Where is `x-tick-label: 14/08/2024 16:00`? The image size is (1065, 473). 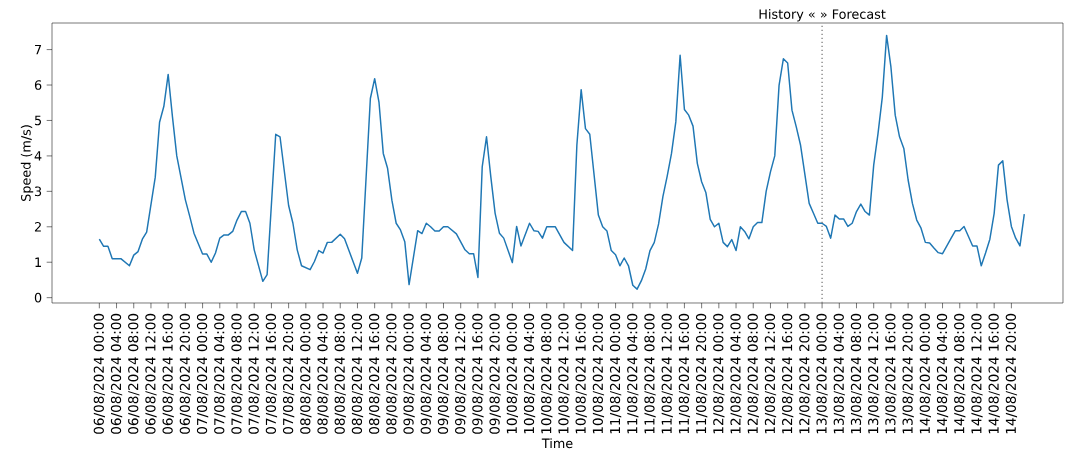
x-tick-label: 14/08/2024 16:00 is located at coordinates (994, 373).